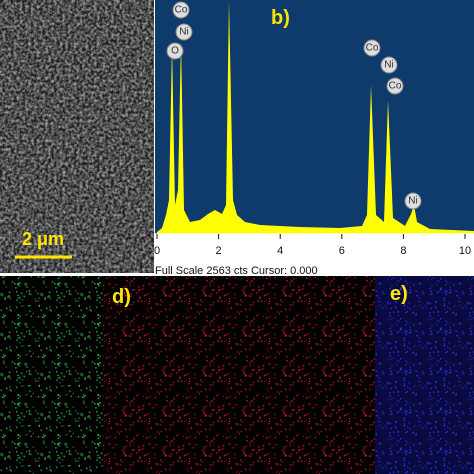 The width and height of the screenshot is (474, 474). What do you see at coordinates (121, 297) in the screenshot?
I see `panel-label: d)` at bounding box center [121, 297].